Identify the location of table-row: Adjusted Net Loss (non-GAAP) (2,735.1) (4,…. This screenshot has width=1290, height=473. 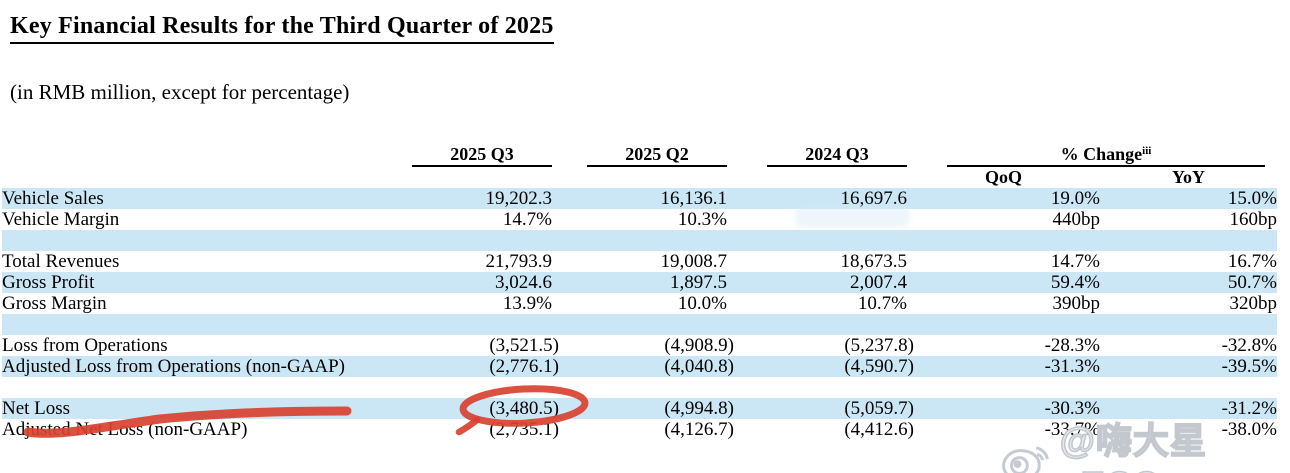
(639, 429).